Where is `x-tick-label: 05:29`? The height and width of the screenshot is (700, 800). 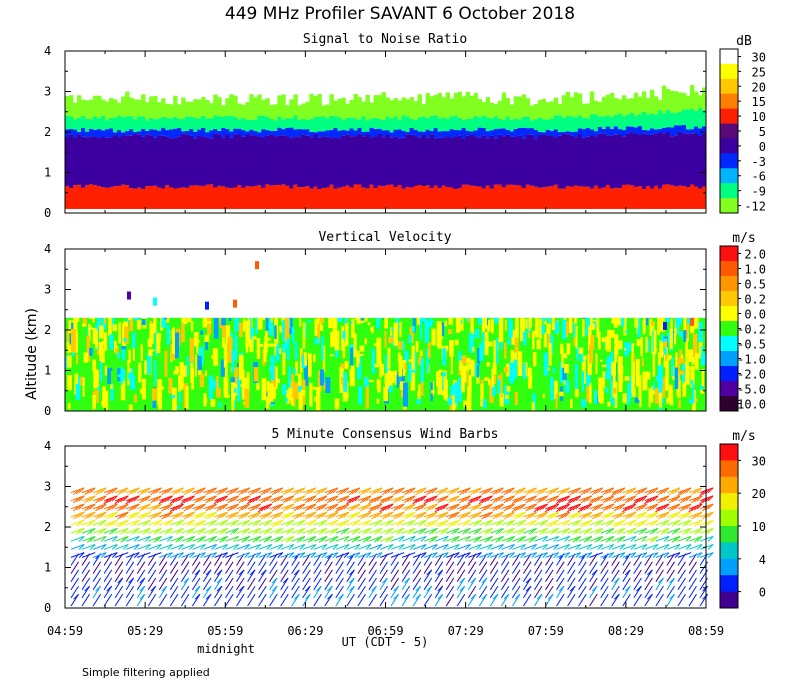 x-tick-label: 05:29 is located at coordinates (145, 631).